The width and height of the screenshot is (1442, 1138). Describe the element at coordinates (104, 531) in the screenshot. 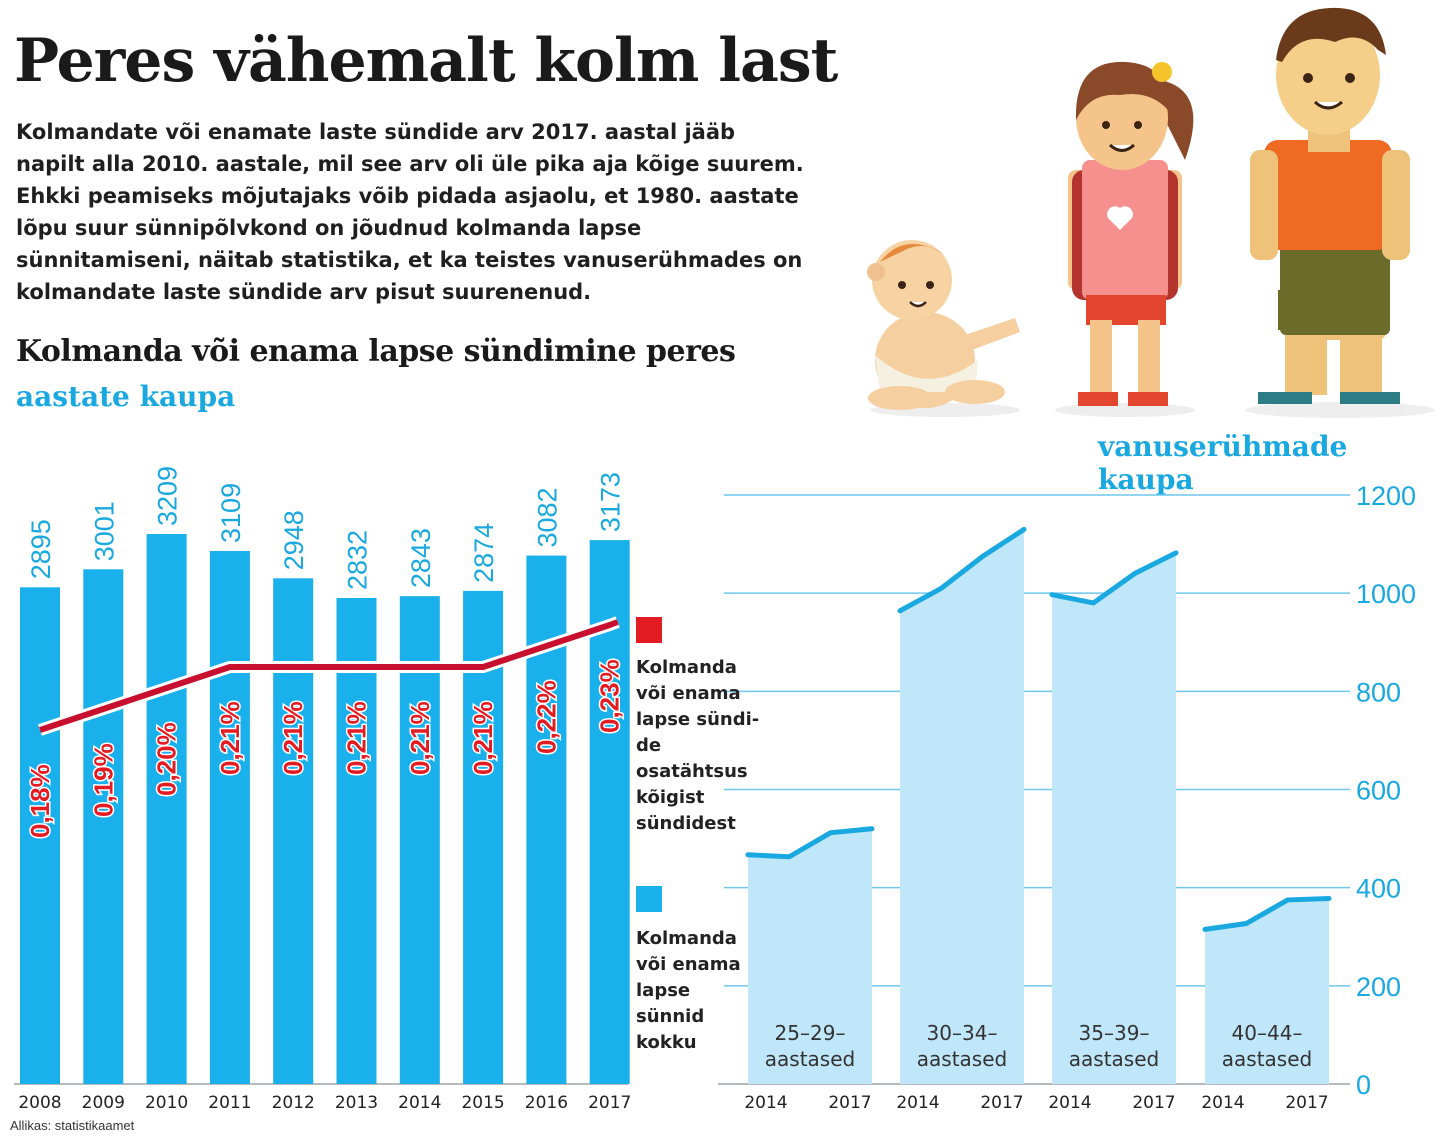

I see `bar-value-label: 3001` at that location.